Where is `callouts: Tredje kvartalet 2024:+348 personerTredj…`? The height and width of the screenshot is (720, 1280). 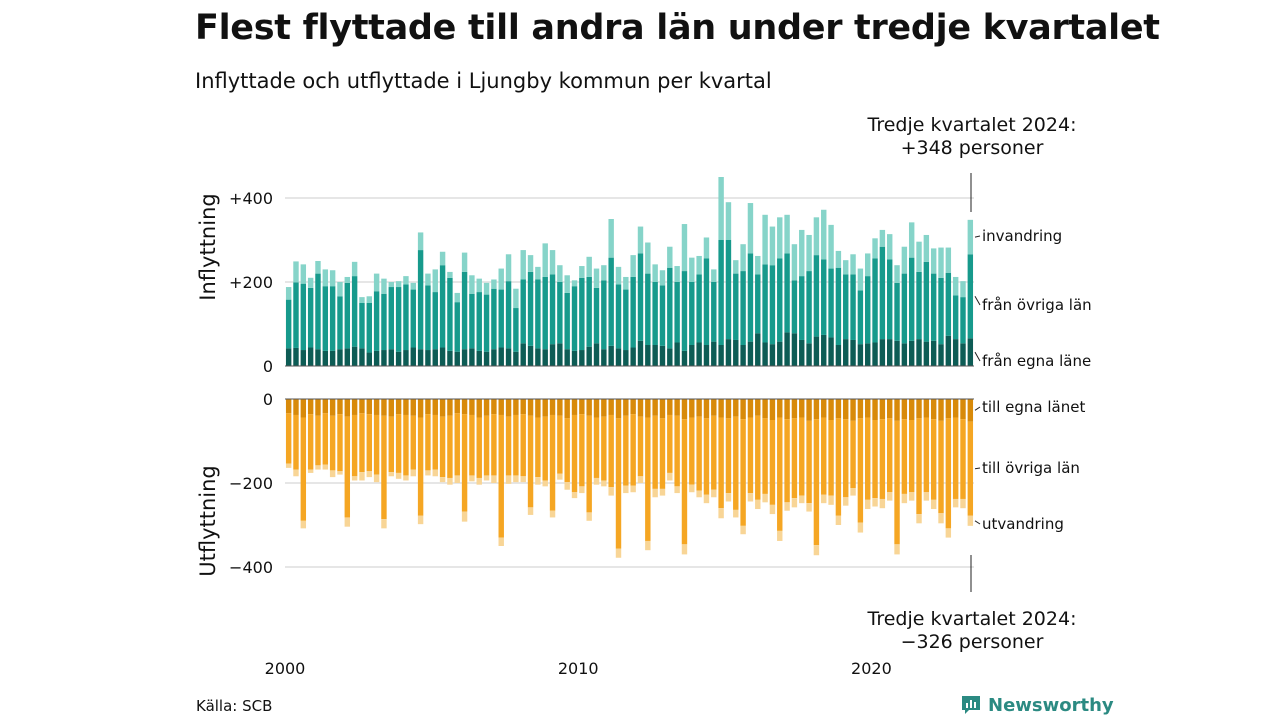
callouts: Tredje kvartalet 2024:+348 personerTredj… is located at coordinates (972, 383).